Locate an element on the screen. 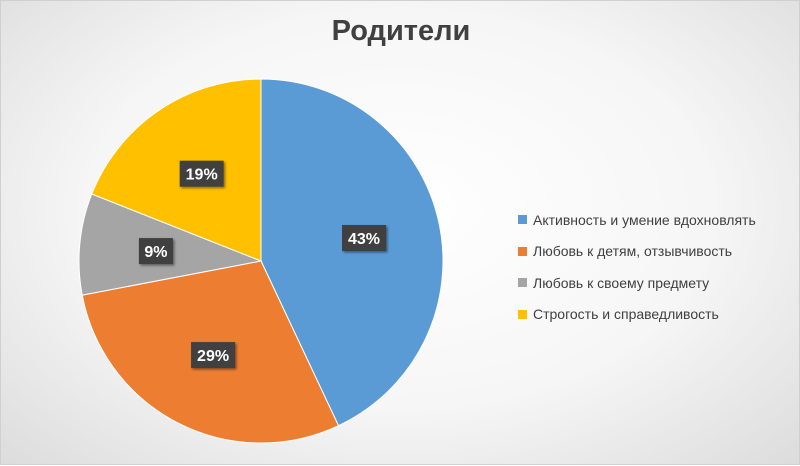 This screenshot has height=466, width=800. pie-slice is located at coordinates (176, 170).